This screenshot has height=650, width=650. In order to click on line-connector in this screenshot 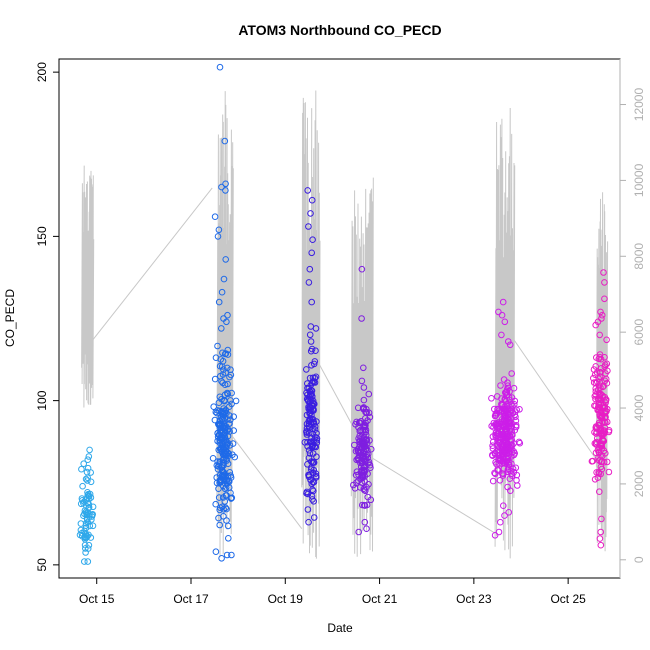, I will do `click(152, 264)`.